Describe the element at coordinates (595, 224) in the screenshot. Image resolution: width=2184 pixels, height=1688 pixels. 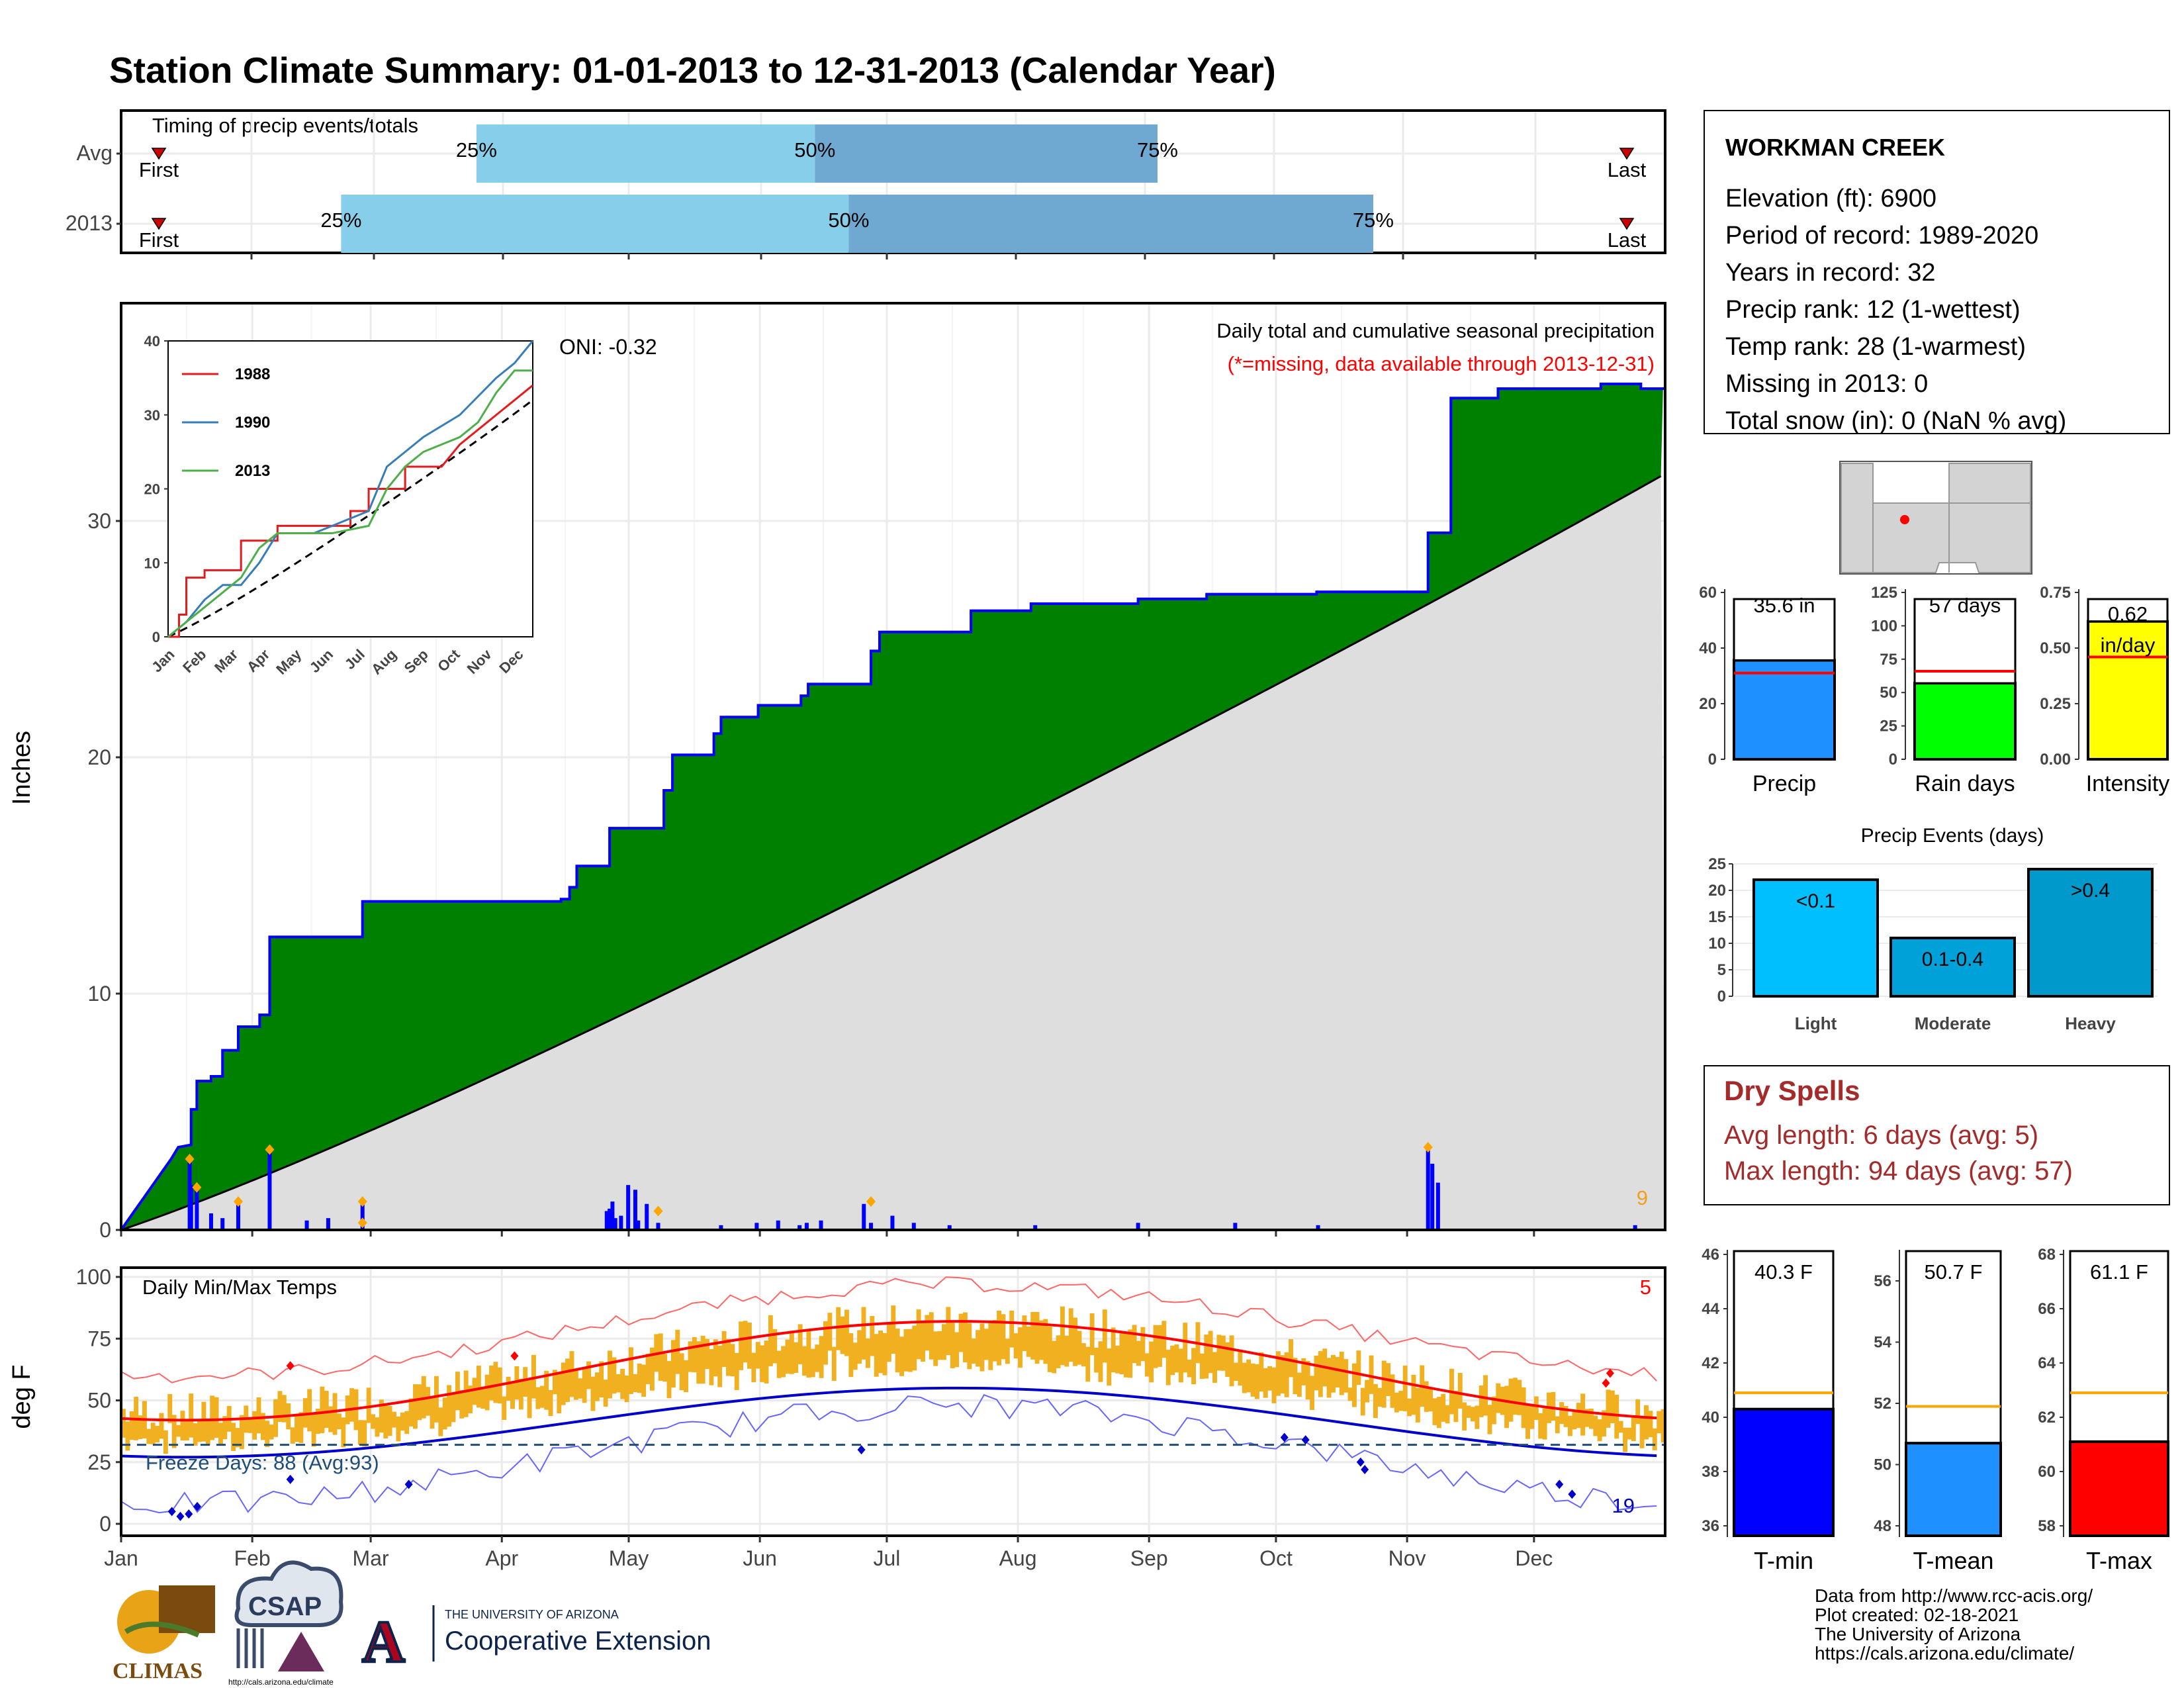
I see `timing-bar-q2` at that location.